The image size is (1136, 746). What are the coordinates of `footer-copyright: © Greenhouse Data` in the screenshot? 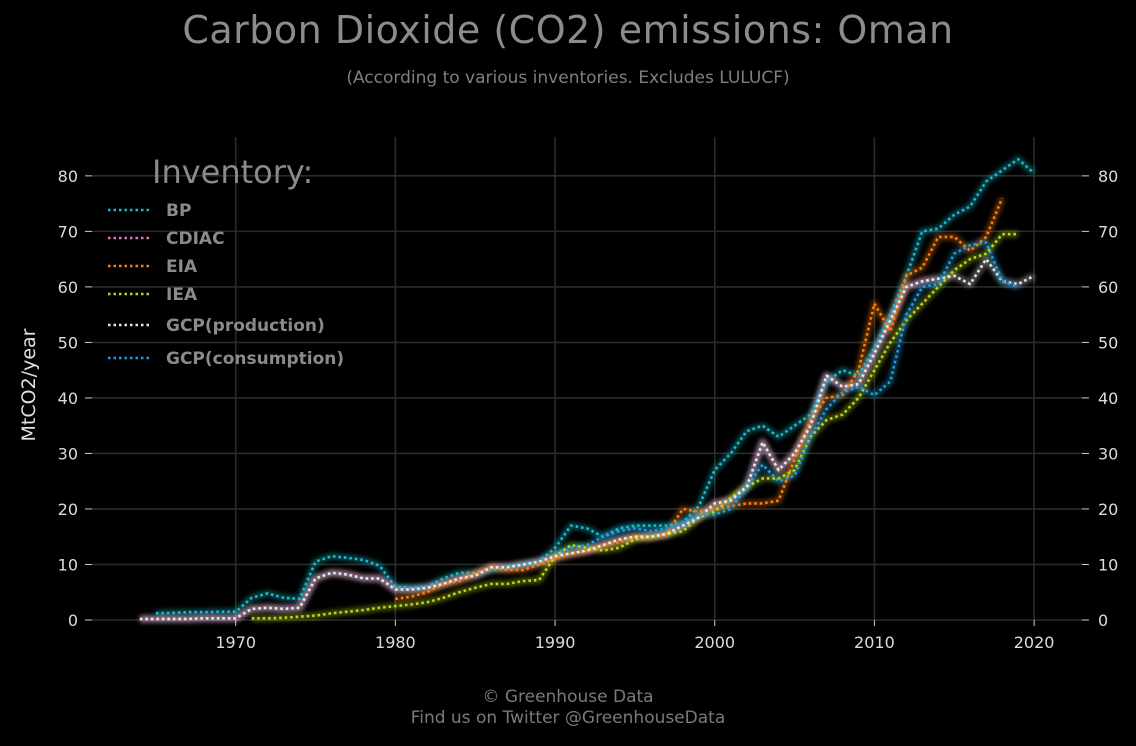 It's located at (568, 697).